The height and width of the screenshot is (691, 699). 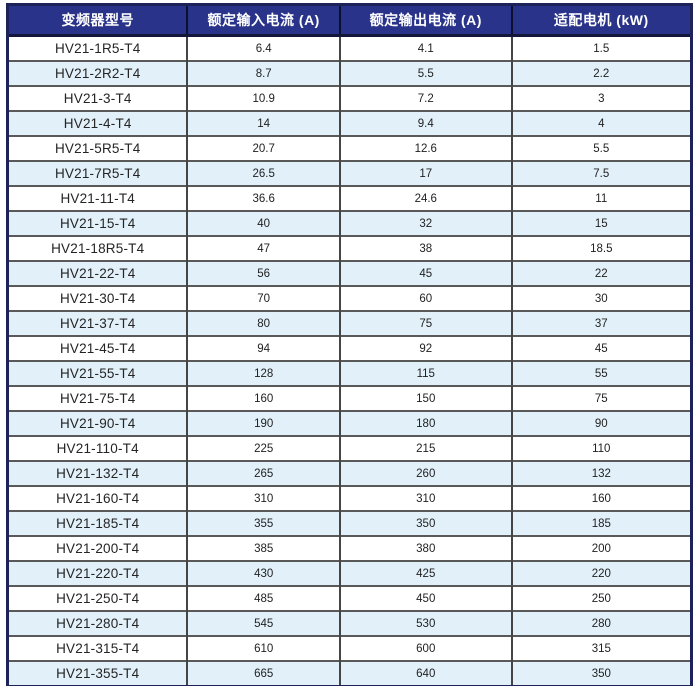 I want to click on cell-output_current: 150, so click(x=426, y=398).